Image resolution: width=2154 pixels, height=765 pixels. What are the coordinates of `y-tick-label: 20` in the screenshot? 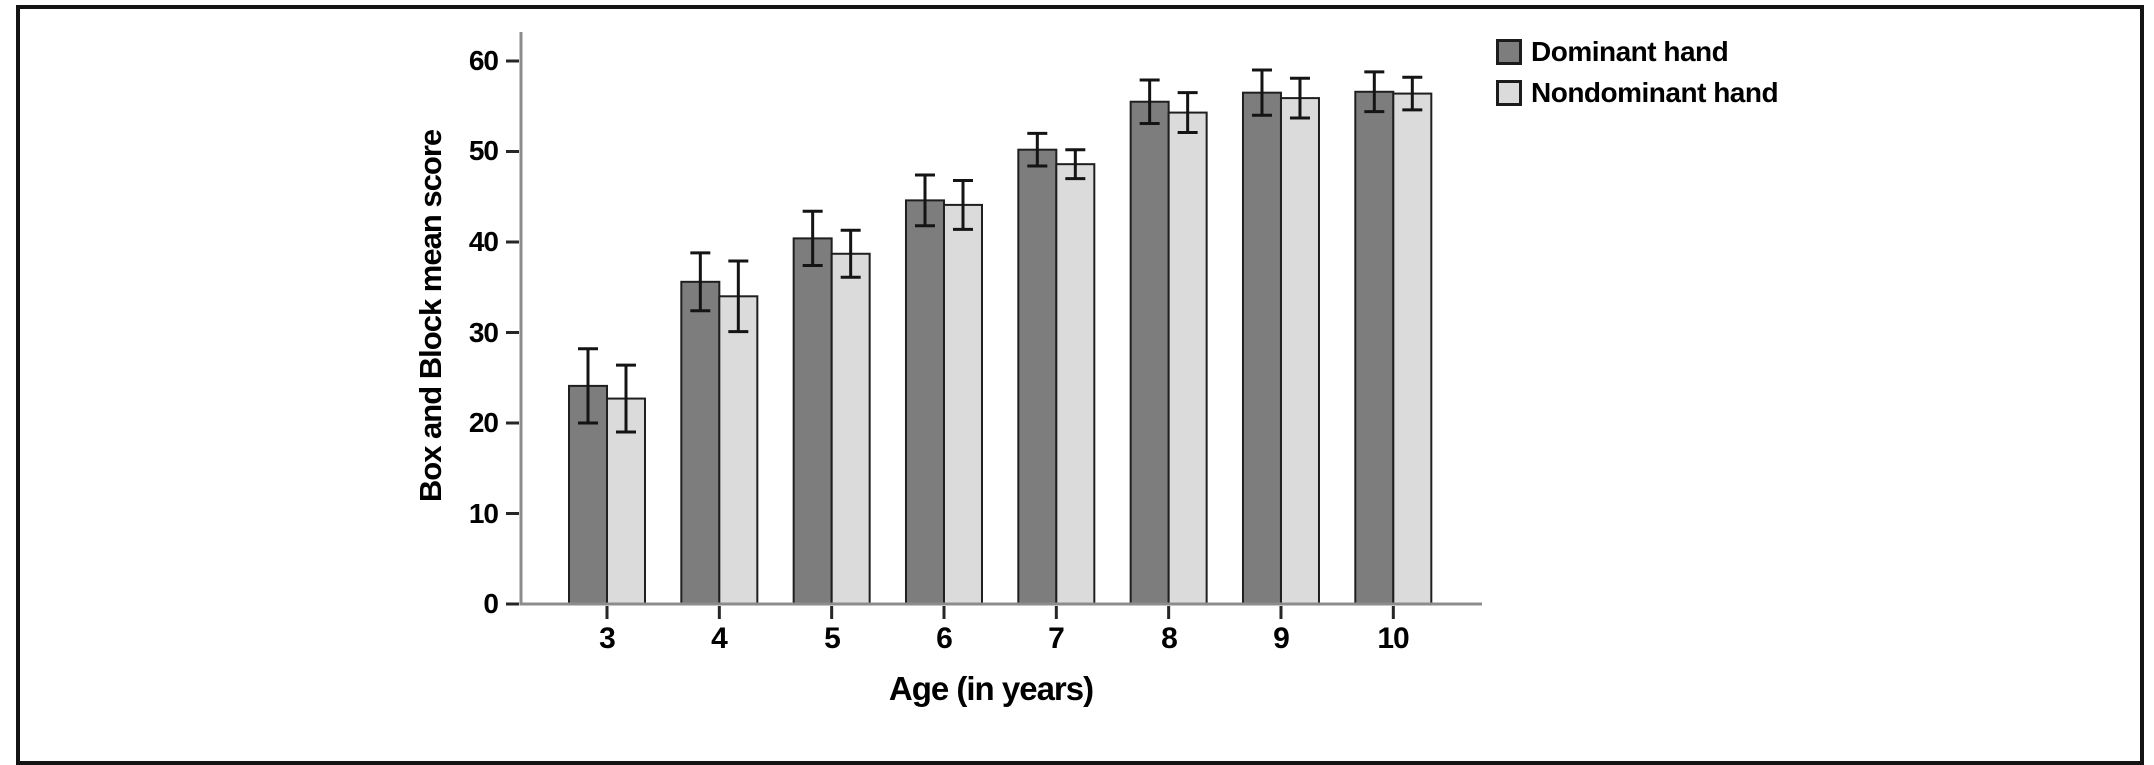 It's located at (483, 422).